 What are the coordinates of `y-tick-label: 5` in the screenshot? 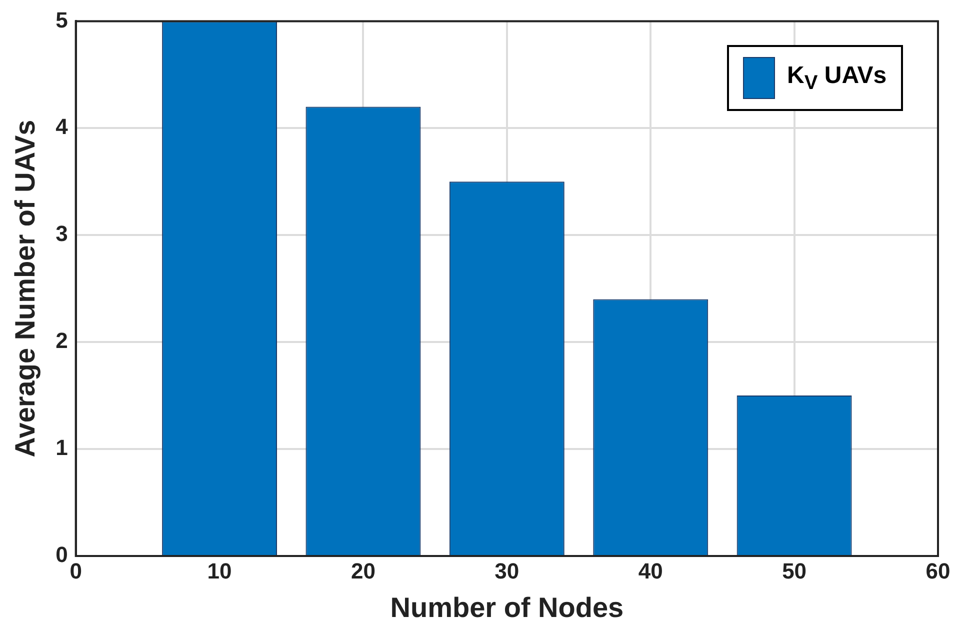 It's located at (62, 19).